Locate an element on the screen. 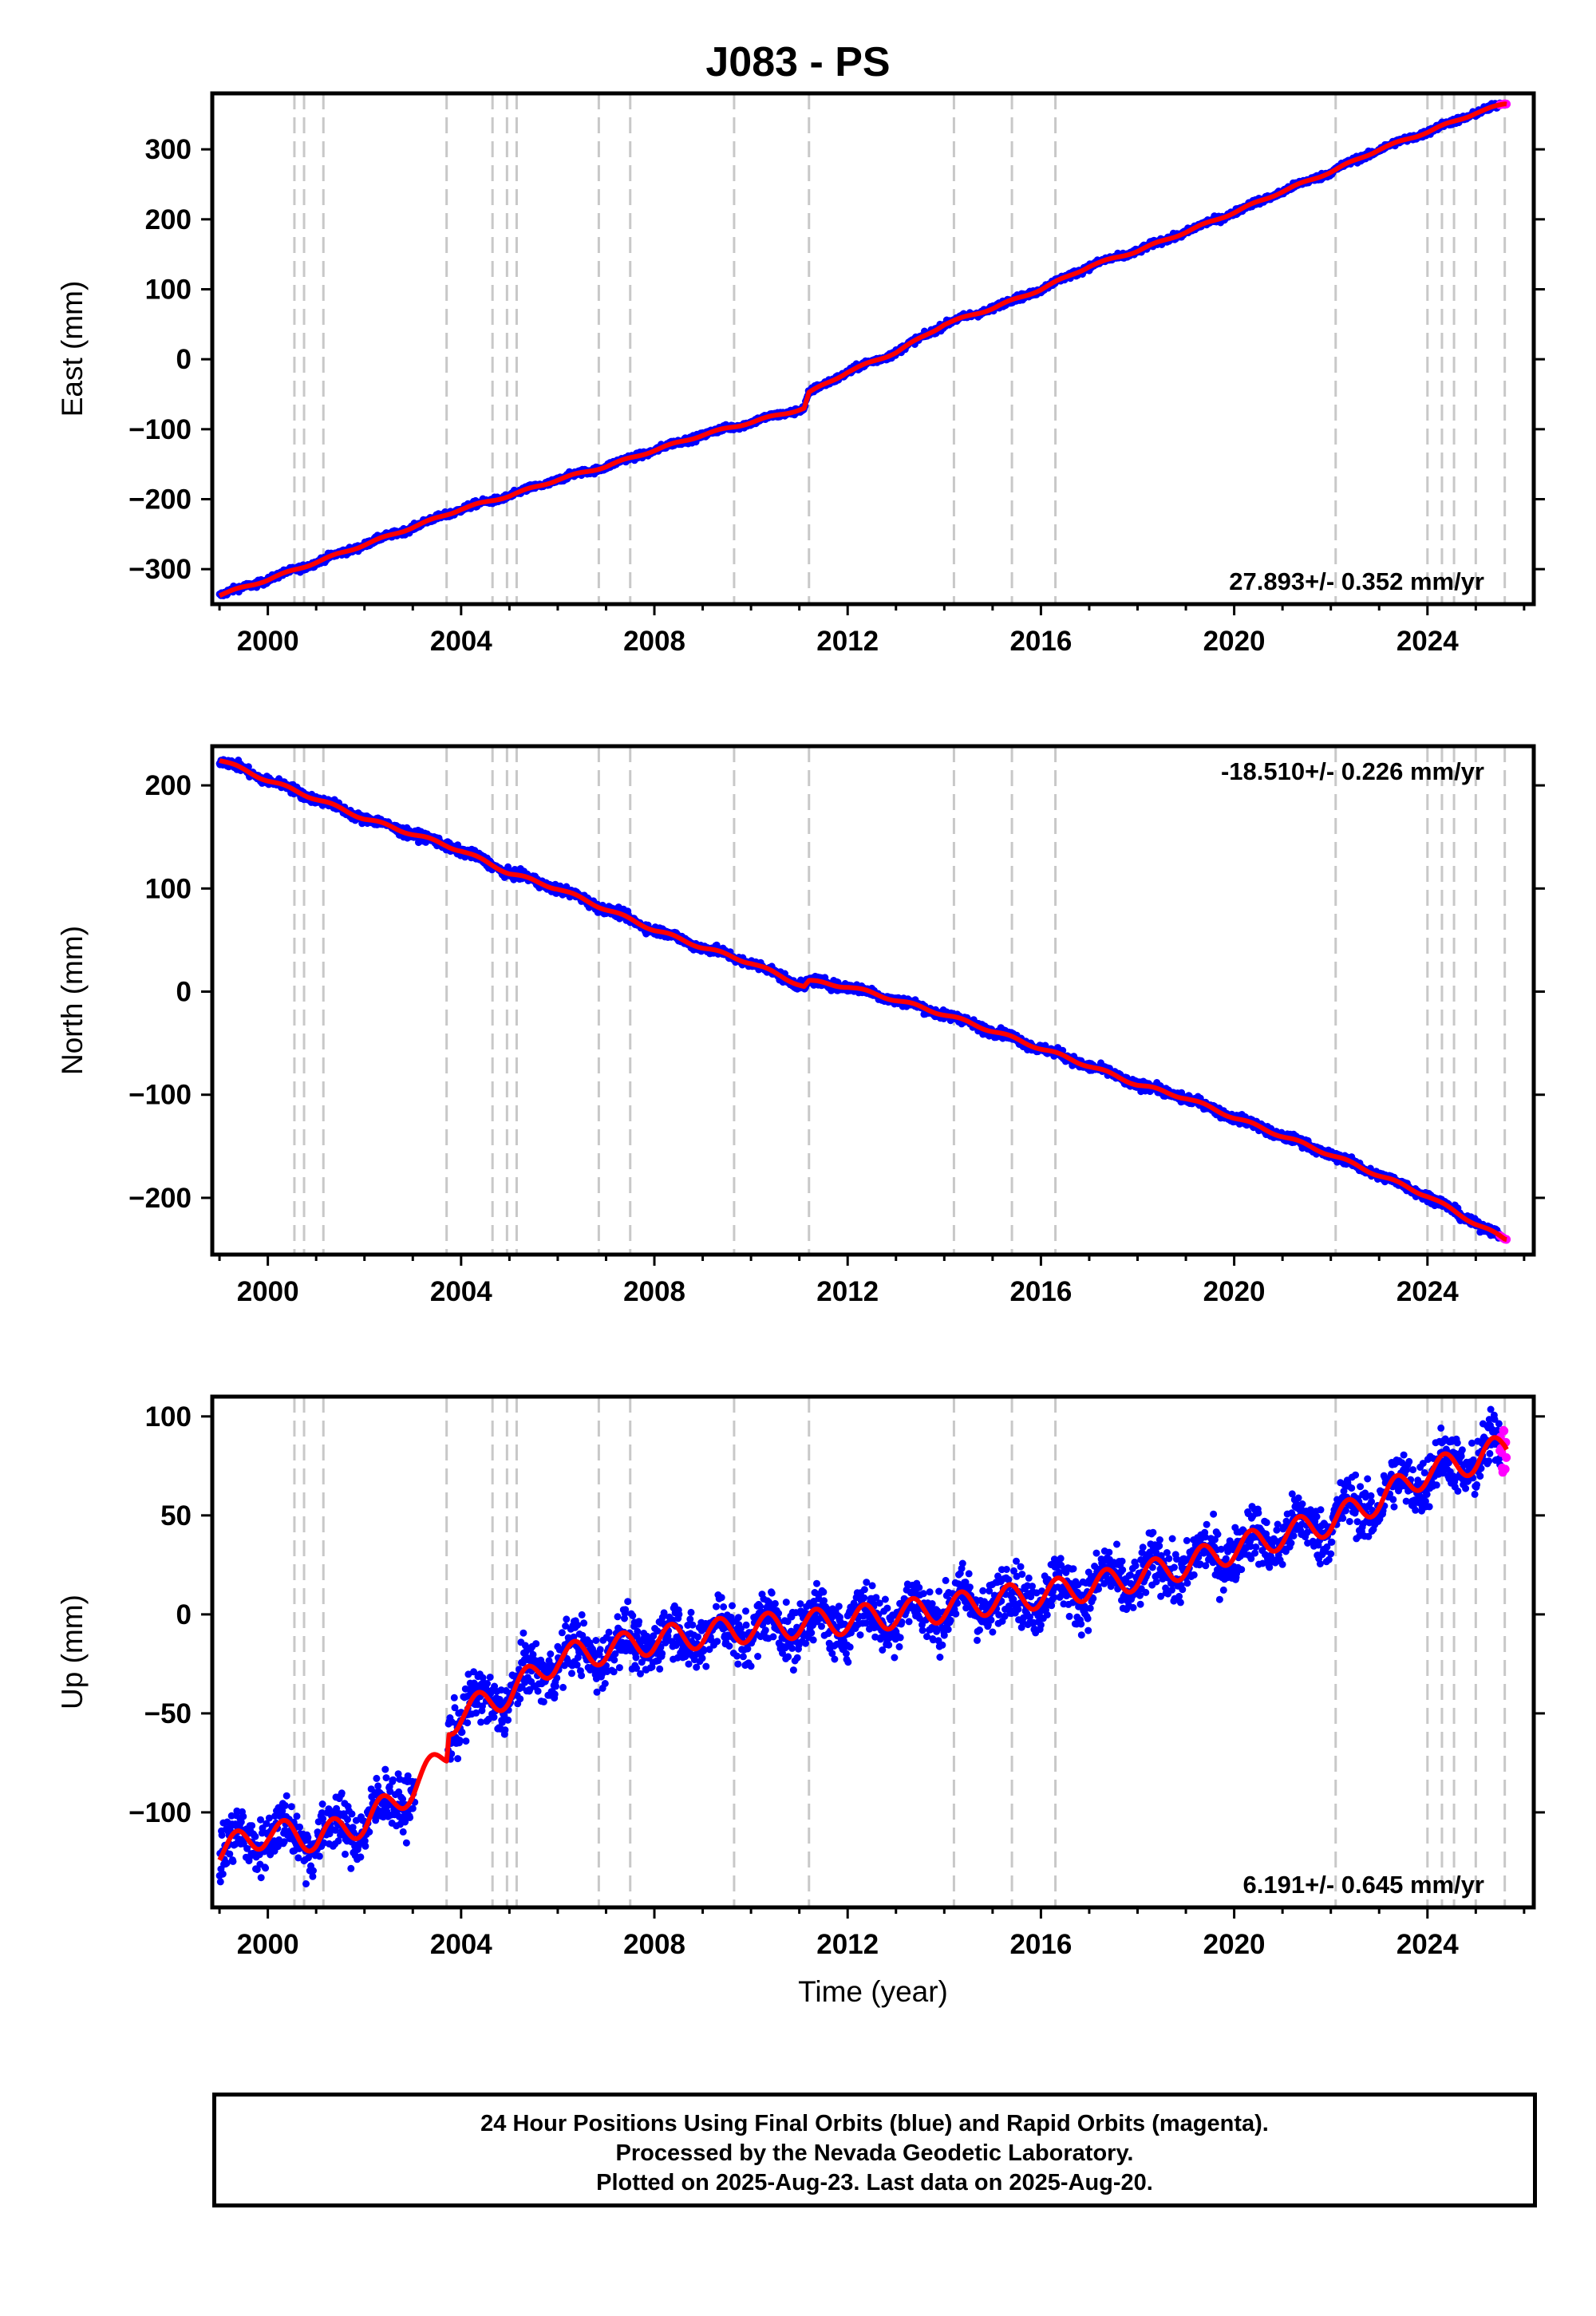 The height and width of the screenshot is (2316, 1596). rate-annotation: -18.510+/- 0.226 mm/yr is located at coordinates (1352, 771).